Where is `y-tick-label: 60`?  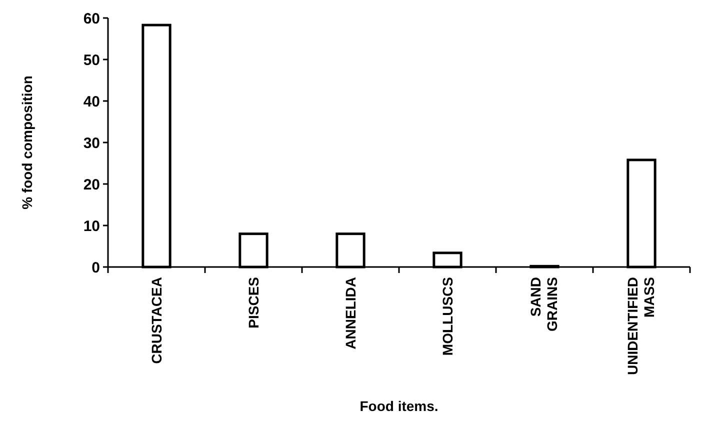 y-tick-label: 60 is located at coordinates (91, 19).